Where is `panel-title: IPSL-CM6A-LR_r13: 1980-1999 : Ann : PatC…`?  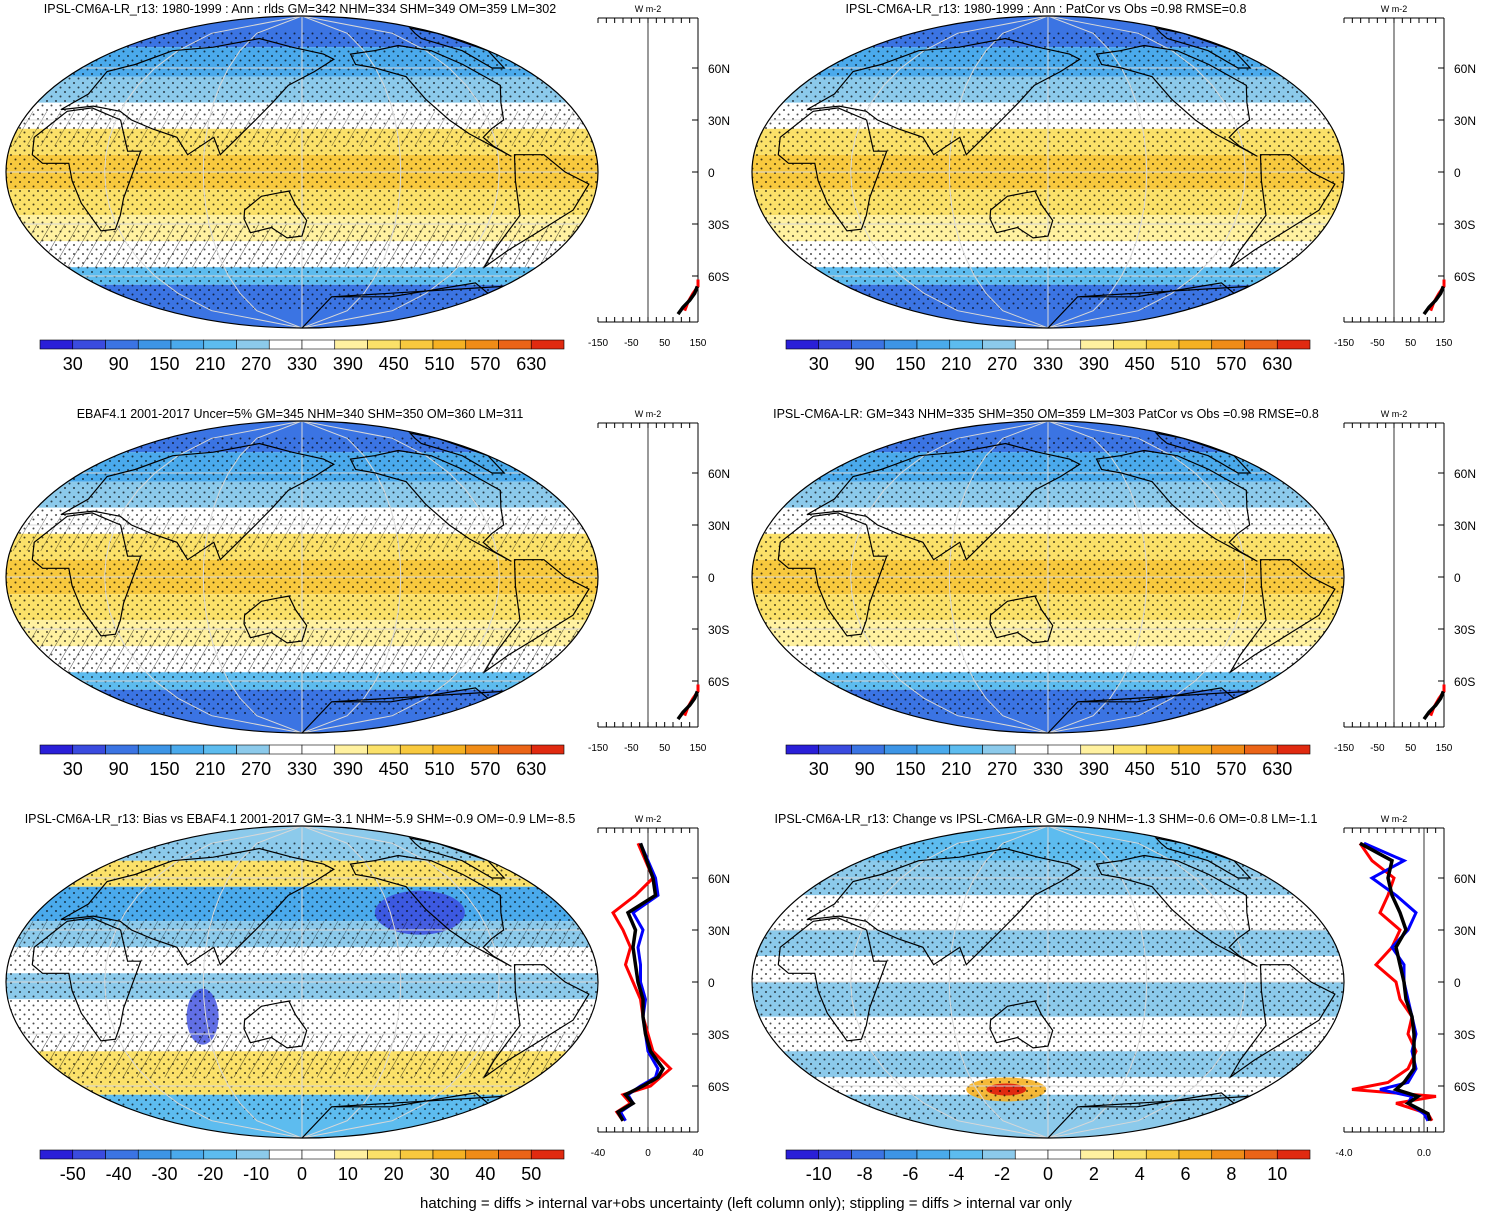 panel-title: IPSL-CM6A-LR_r13: 1980-1999 : Ann : PatC… is located at coordinates (1046, 9).